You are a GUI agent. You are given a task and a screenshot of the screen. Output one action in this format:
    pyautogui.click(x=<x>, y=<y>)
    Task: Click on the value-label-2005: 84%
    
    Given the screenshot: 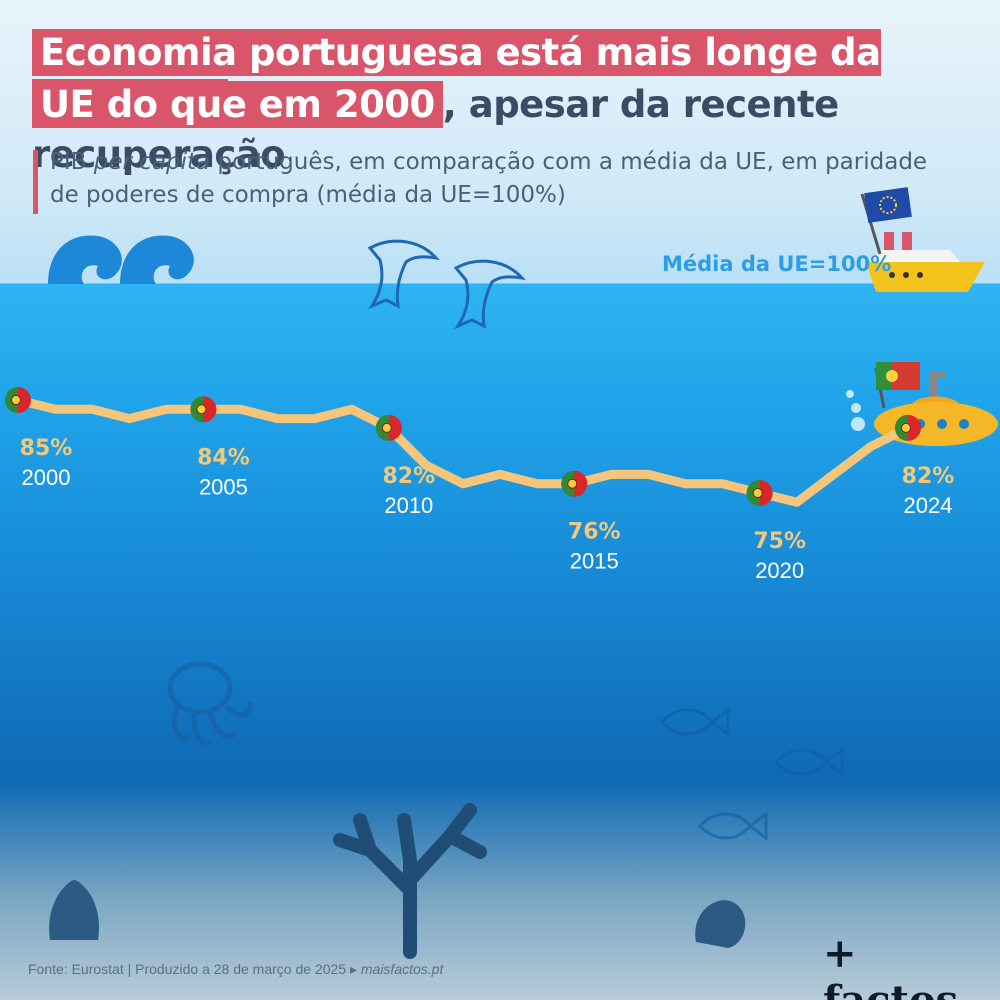 What is the action you would take?
    pyautogui.click(x=223, y=457)
    